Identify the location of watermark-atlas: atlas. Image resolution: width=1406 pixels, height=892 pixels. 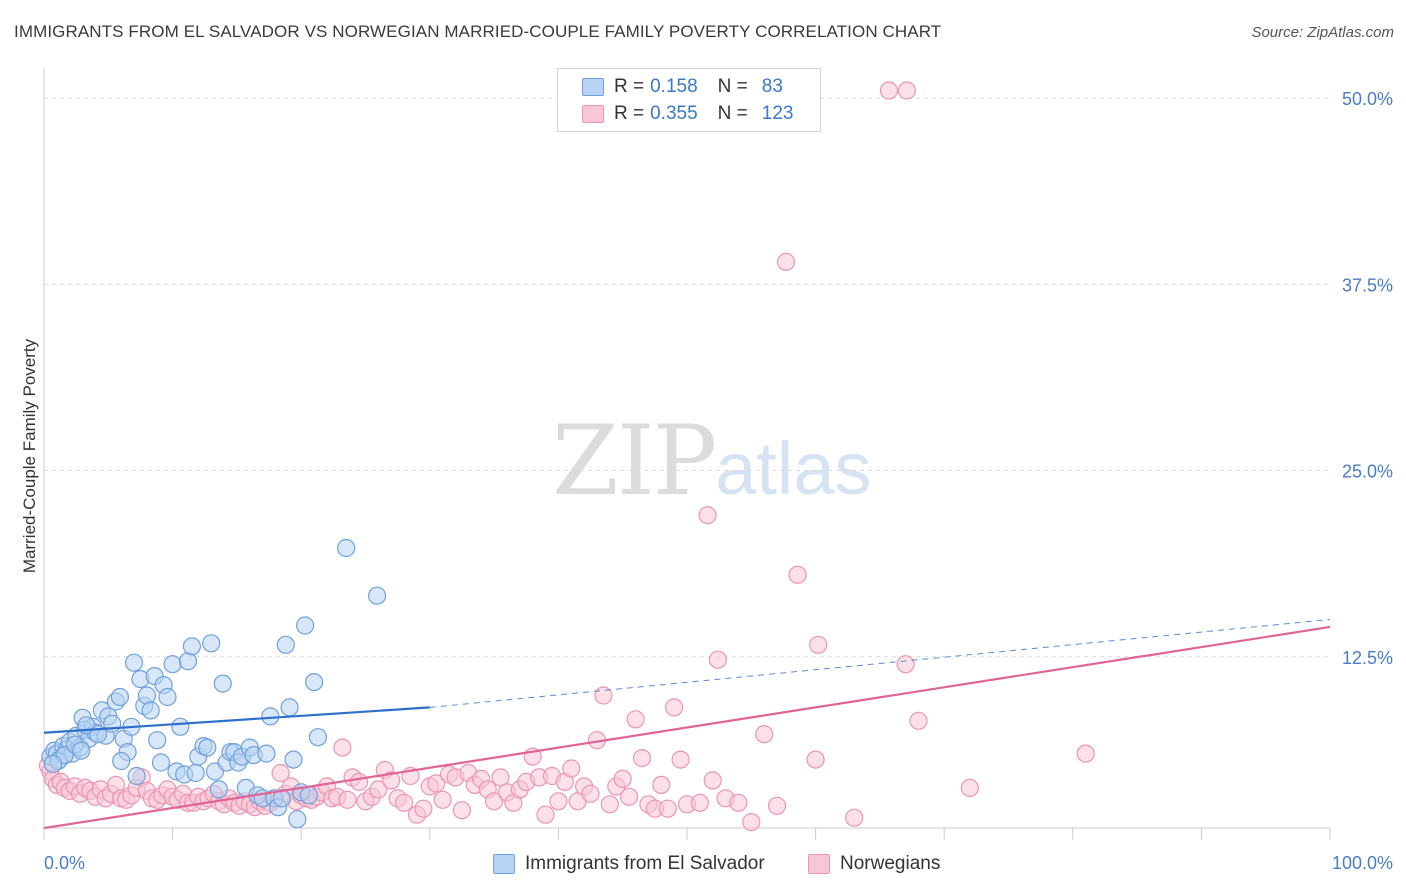
(793, 468).